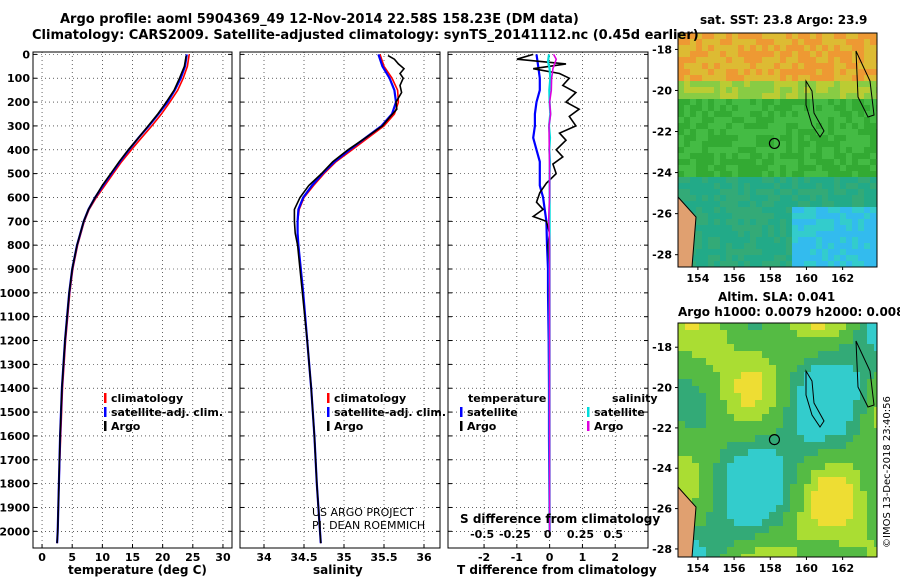 The image size is (900, 580). Describe the element at coordinates (72, 557) in the screenshot. I see `temperature-xtick-label: 5` at that location.